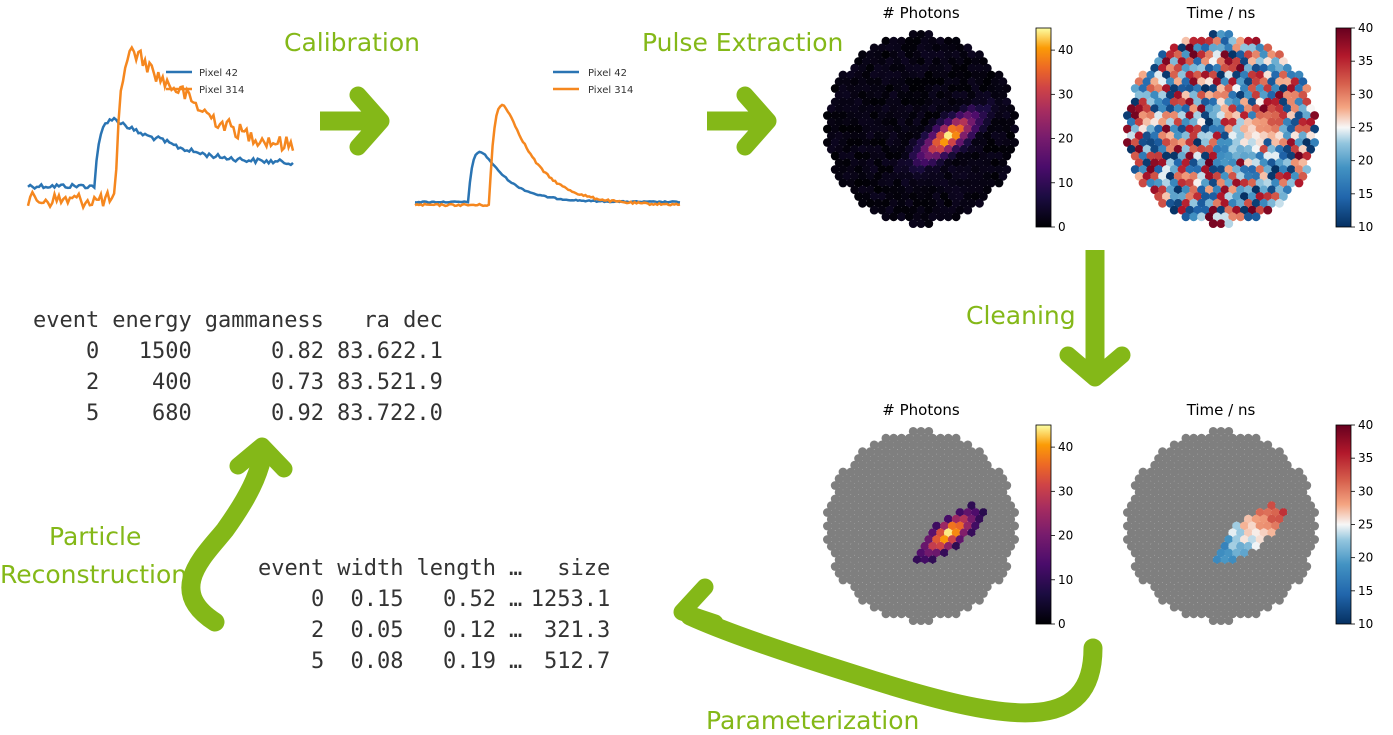 This screenshot has height=735, width=1393. Describe the element at coordinates (577, 630) in the screenshot. I see `table-cell: 321.3` at that location.